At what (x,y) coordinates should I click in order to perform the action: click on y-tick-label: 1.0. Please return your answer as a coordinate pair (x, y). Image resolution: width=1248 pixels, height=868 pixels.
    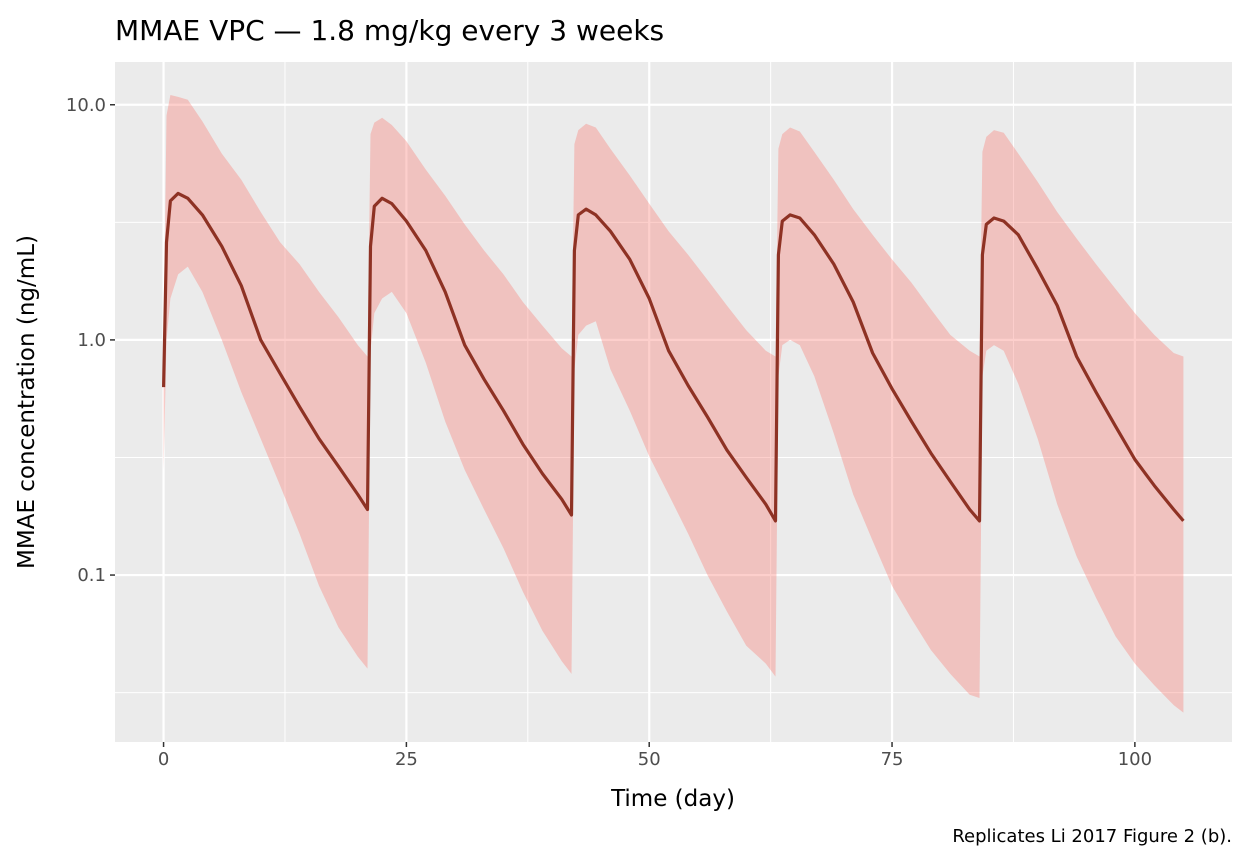
    Looking at the image, I should click on (91, 340).